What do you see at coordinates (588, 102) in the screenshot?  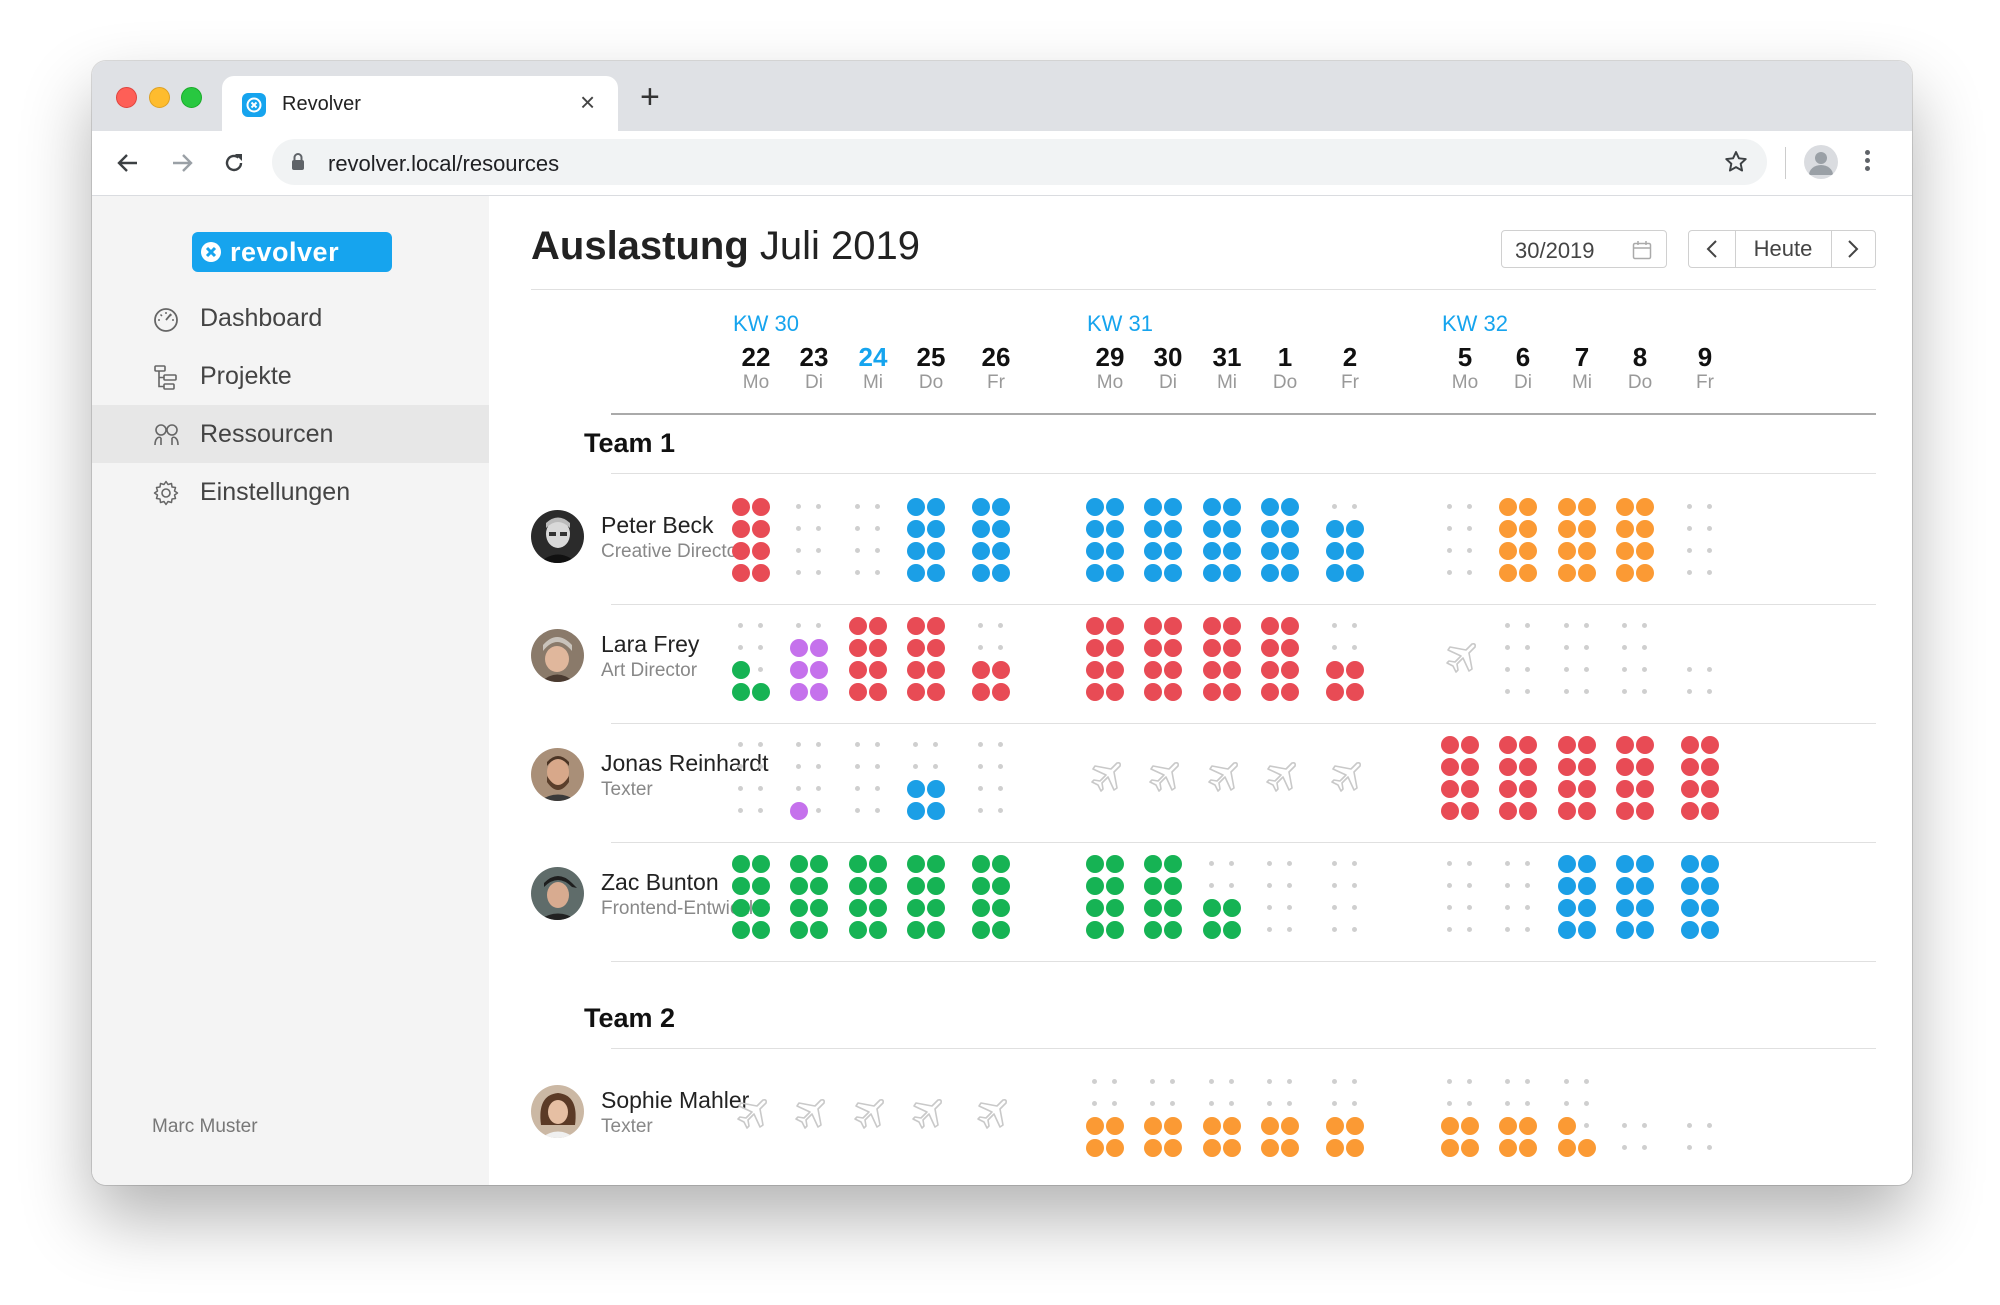 I see `close-tab-icon: ×` at bounding box center [588, 102].